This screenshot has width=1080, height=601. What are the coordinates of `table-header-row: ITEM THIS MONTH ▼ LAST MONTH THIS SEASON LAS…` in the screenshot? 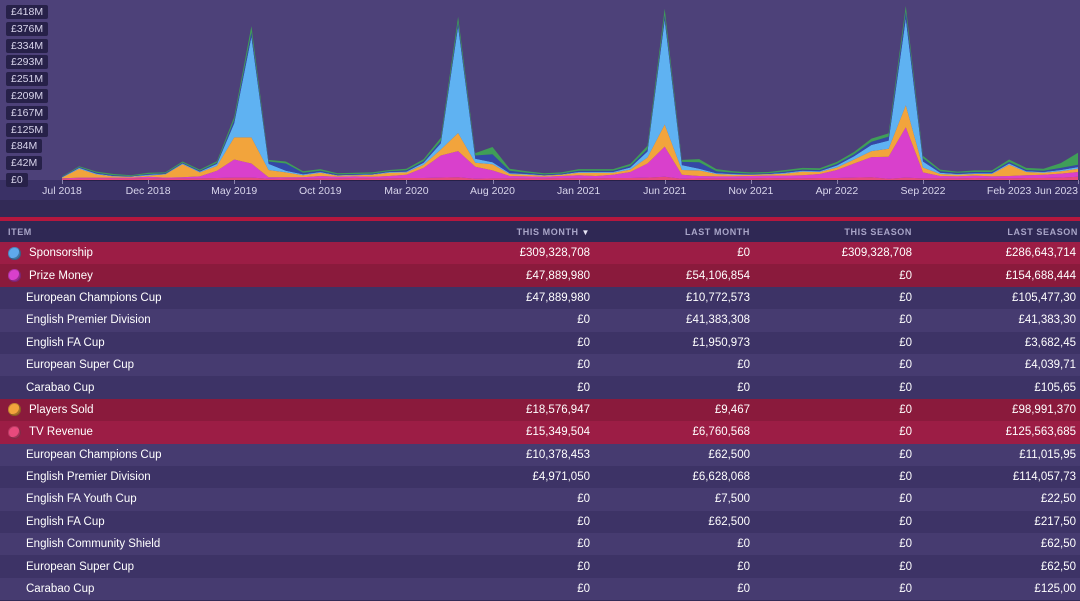 It's located at (540, 231).